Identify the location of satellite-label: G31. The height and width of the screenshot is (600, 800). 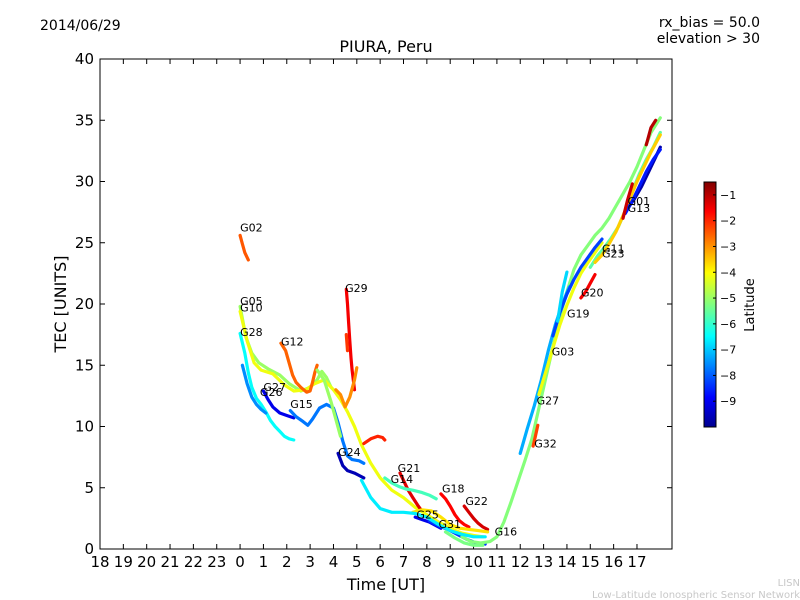
(450, 524).